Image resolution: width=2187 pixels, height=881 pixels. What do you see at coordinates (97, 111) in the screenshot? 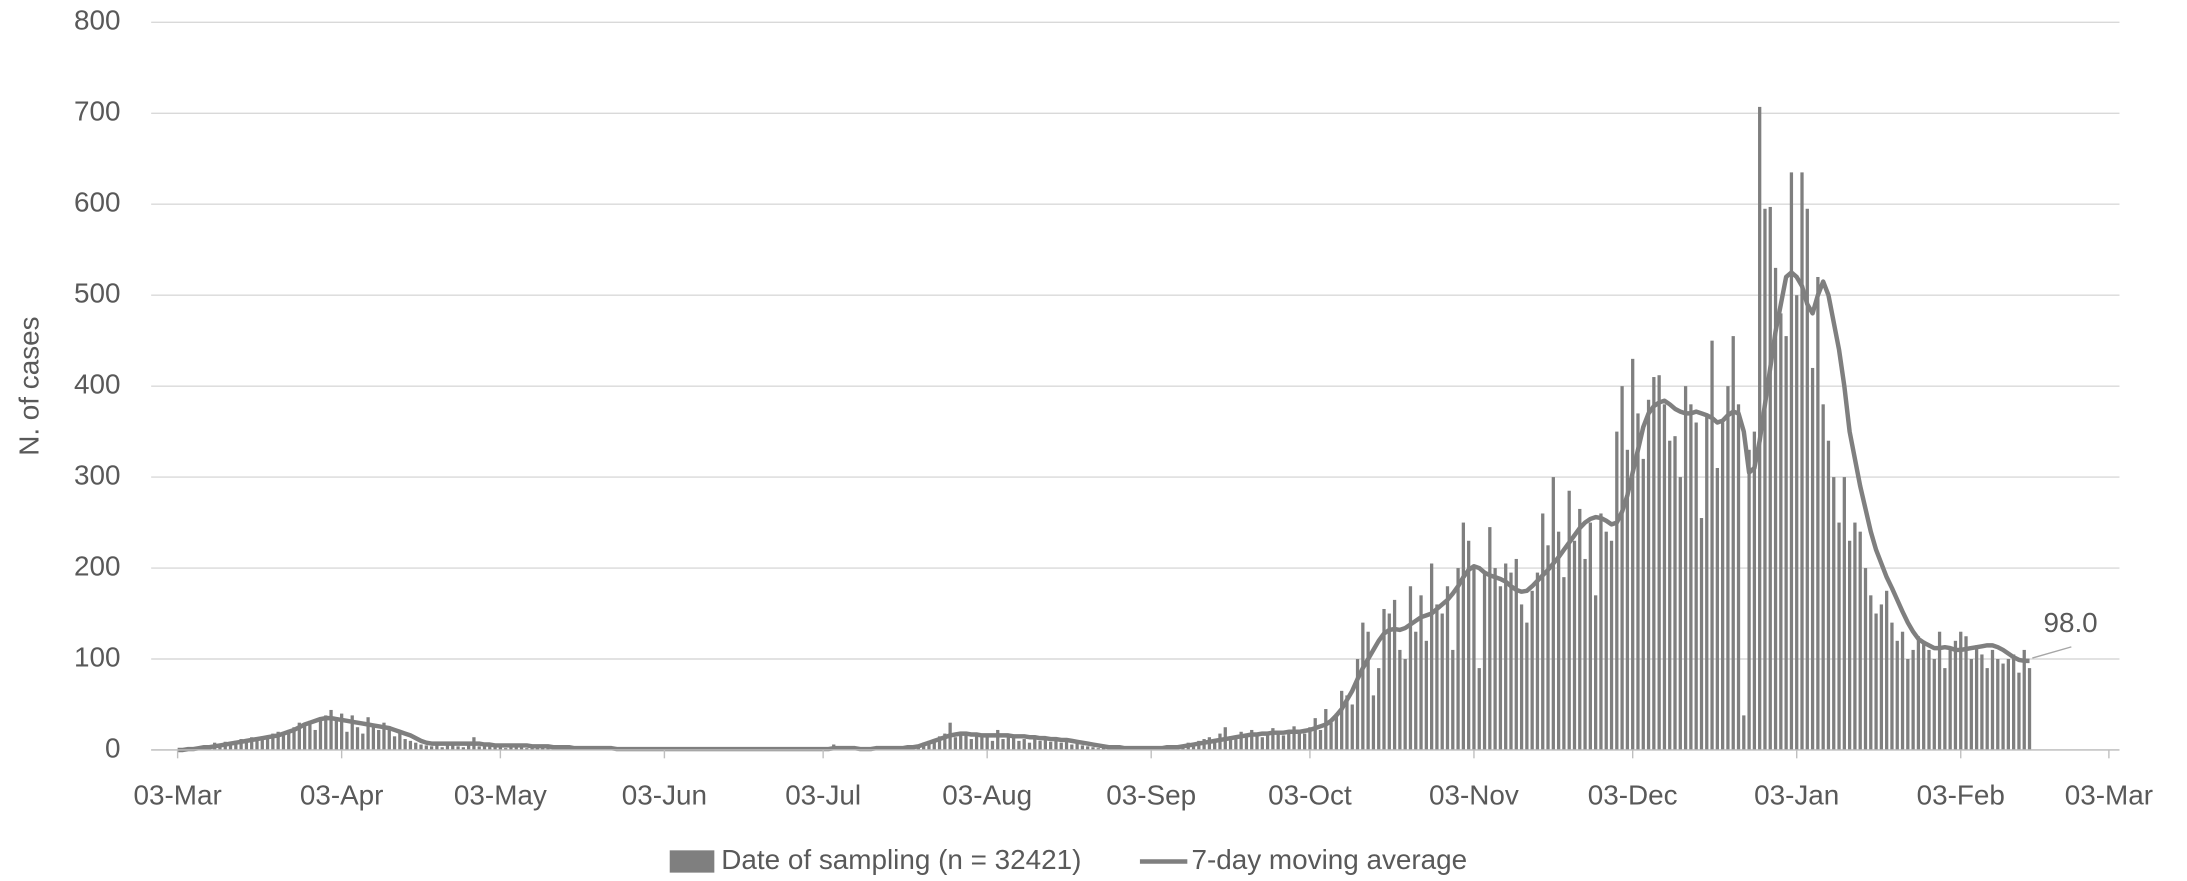
I see `y-tick-label: 700` at bounding box center [97, 111].